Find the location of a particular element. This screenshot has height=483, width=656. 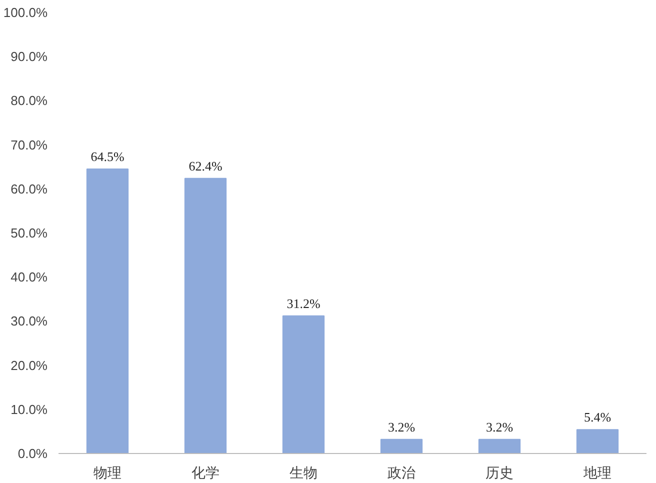

data-label: 64.5% is located at coordinates (107, 156).